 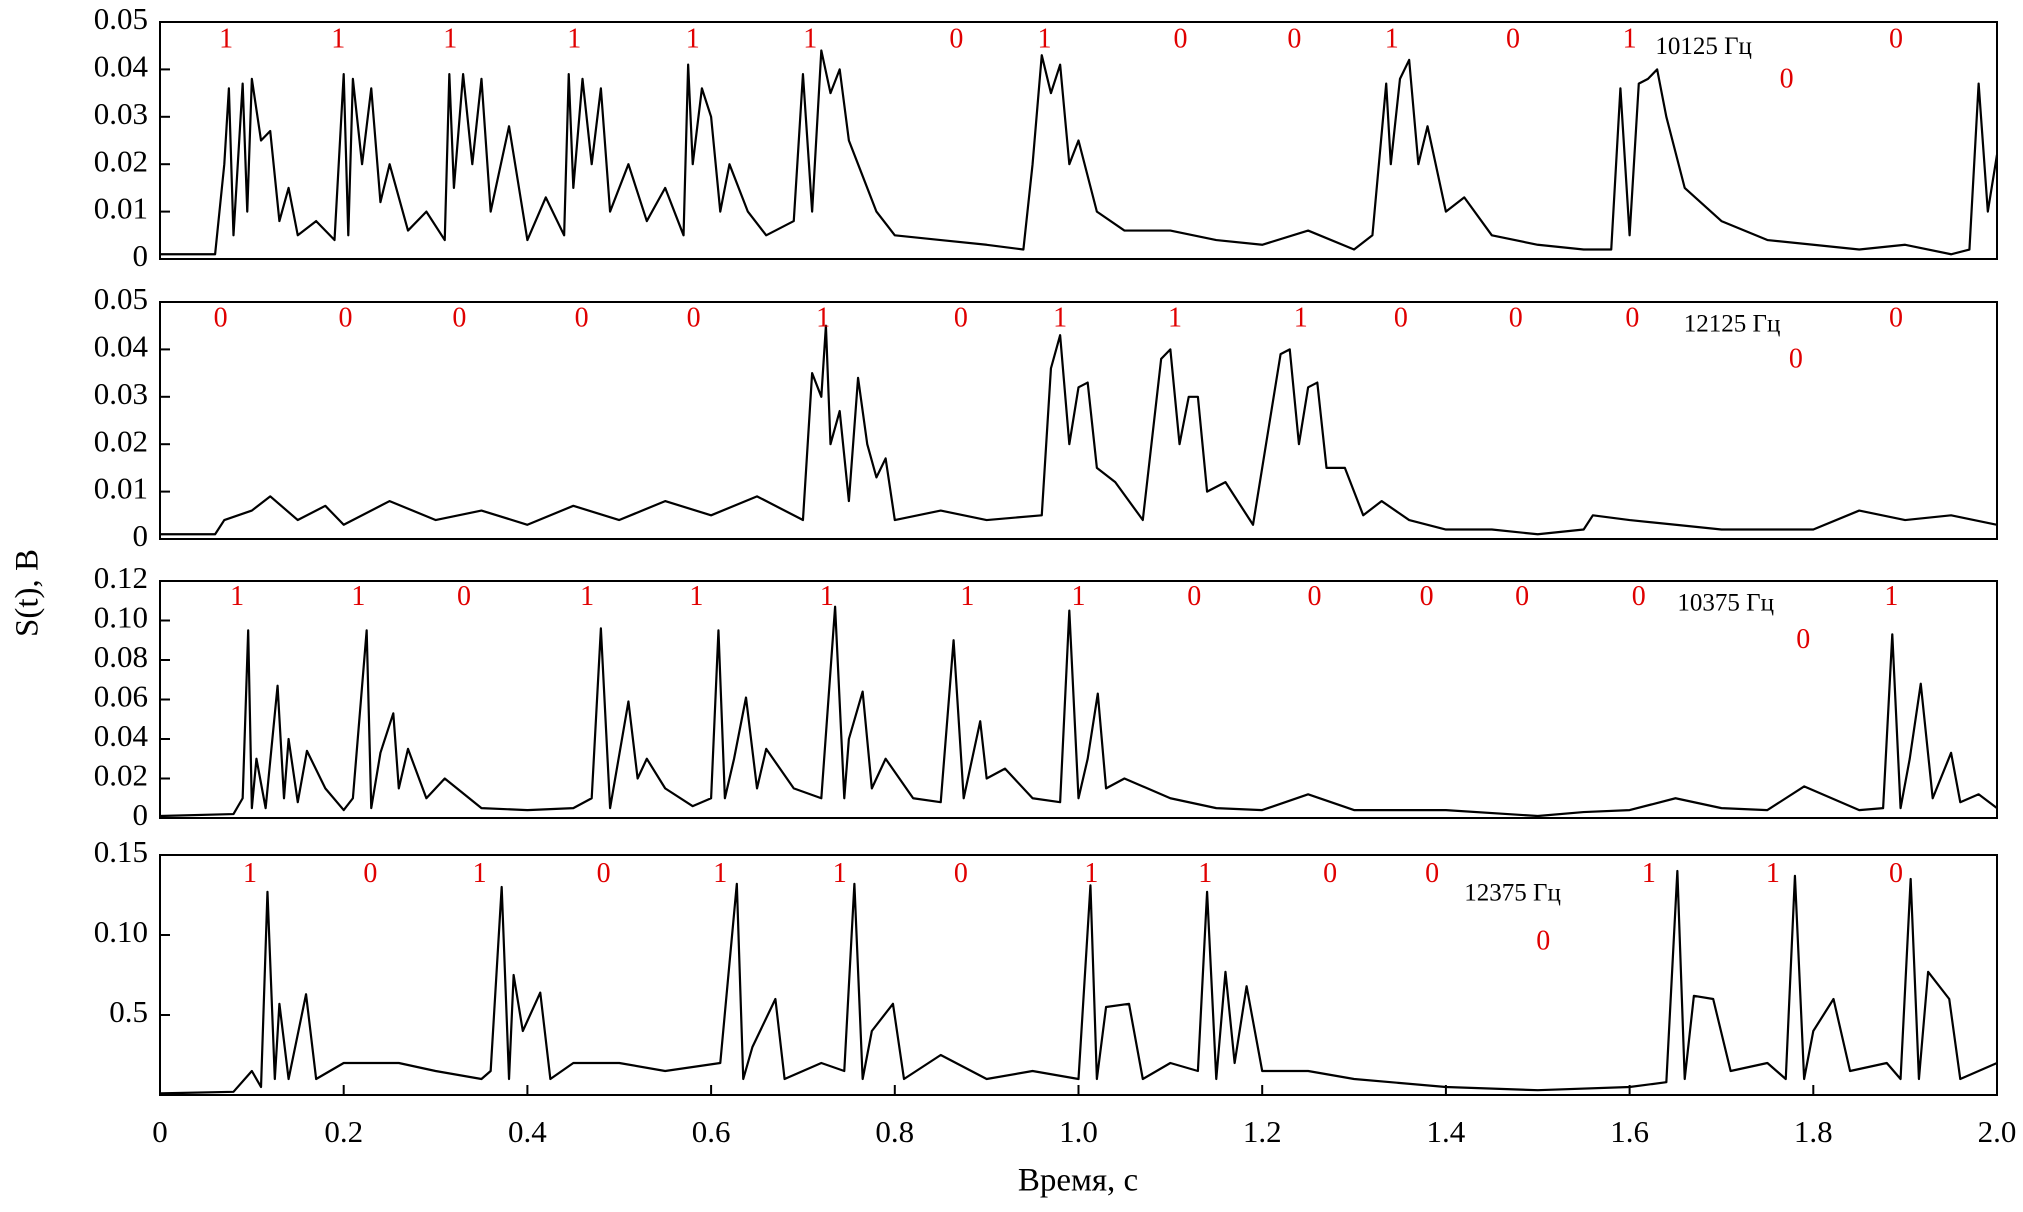 I want to click on y-tick-label: 0.15, so click(x=121, y=851).